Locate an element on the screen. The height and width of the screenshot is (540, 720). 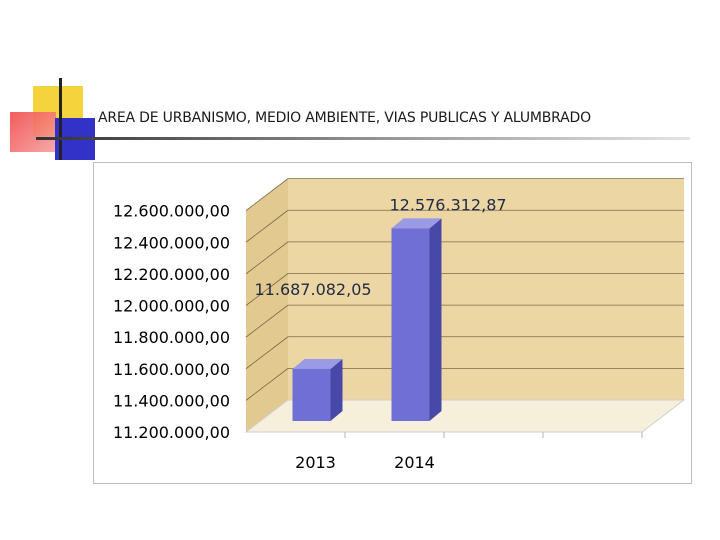
chart-side-wall is located at coordinates (267, 305).